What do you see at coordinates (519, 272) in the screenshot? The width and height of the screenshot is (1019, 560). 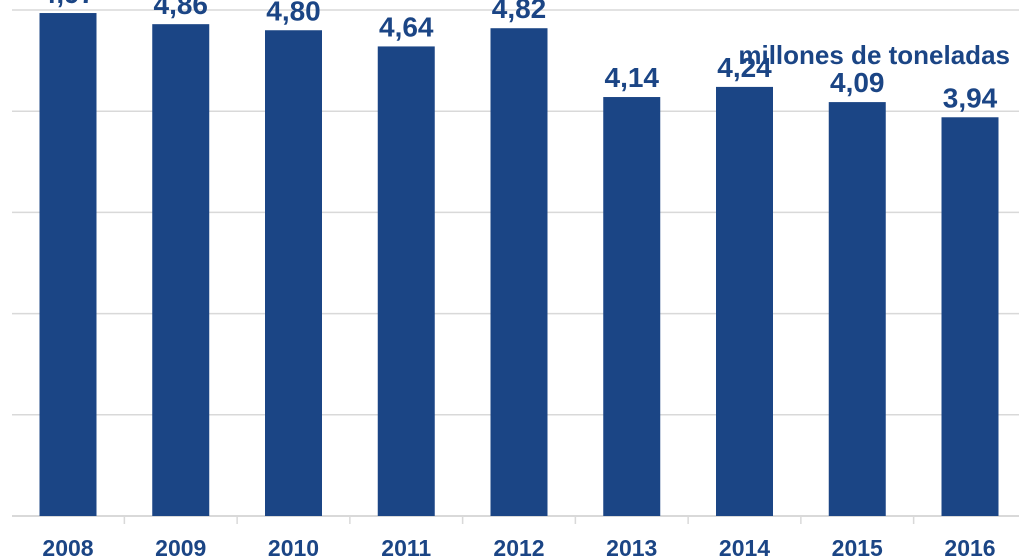 I see `bar-2012` at bounding box center [519, 272].